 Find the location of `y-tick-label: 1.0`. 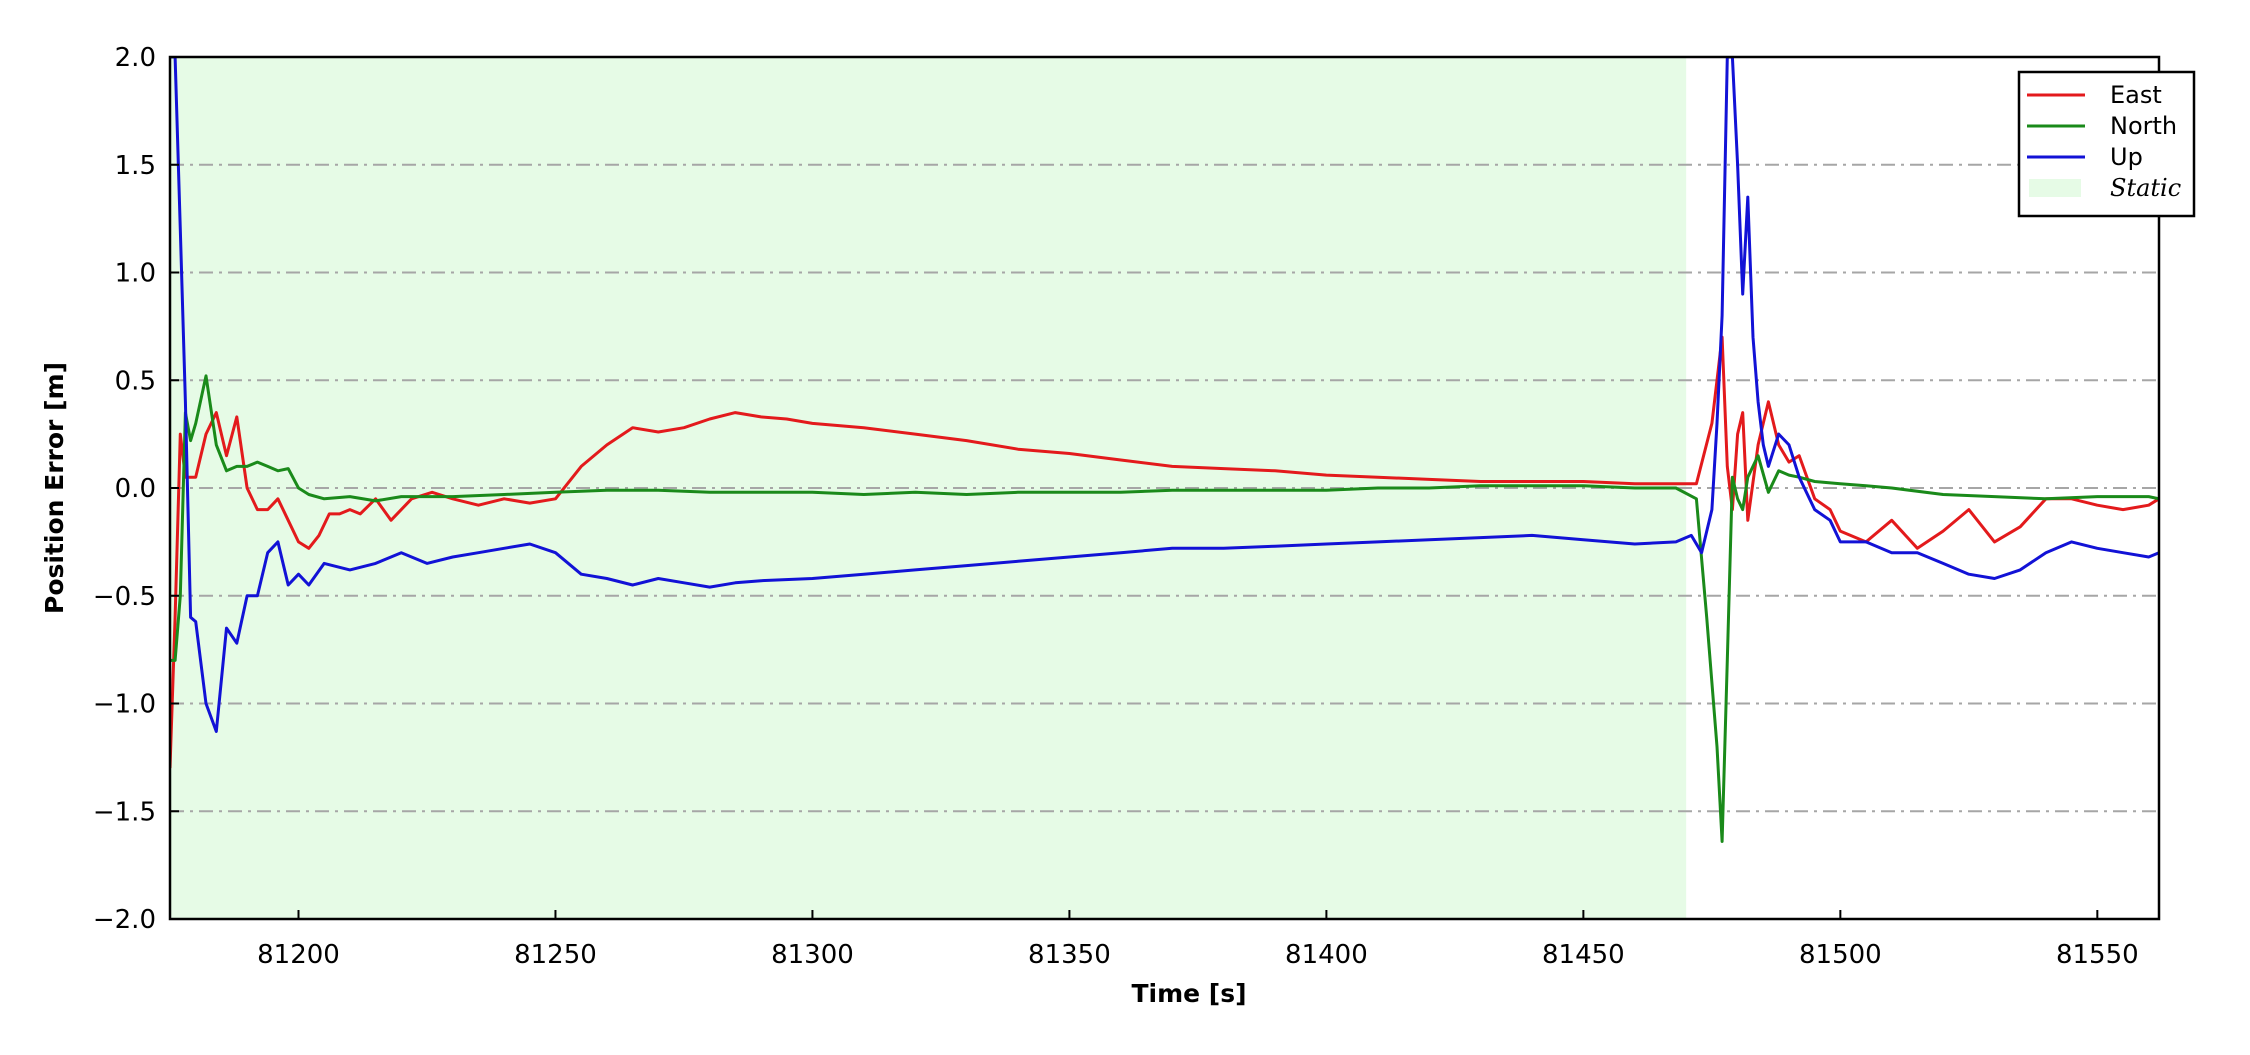

y-tick-label: 1.0 is located at coordinates (135, 274).